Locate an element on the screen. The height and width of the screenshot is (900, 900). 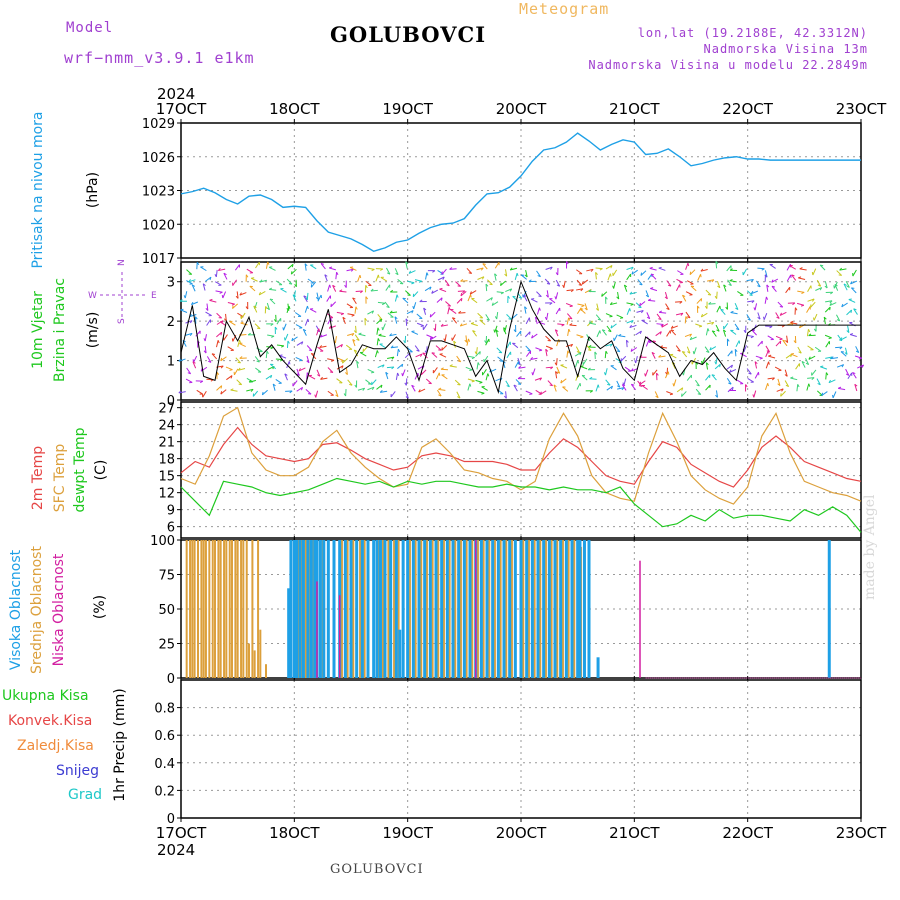
compass-e-label: E is located at coordinates (154, 296).